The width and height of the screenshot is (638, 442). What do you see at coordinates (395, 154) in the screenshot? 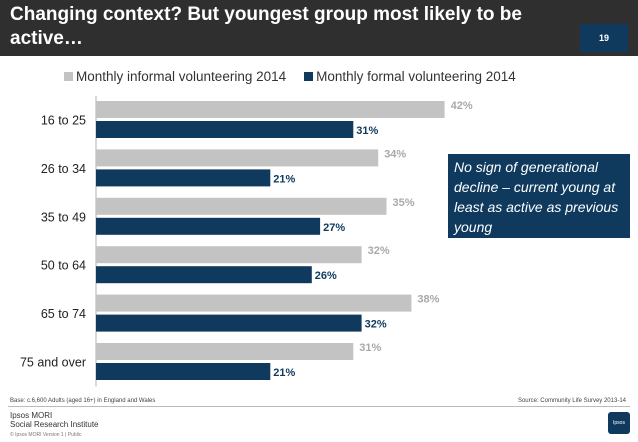
I see `data-label-informal: 34%` at bounding box center [395, 154].